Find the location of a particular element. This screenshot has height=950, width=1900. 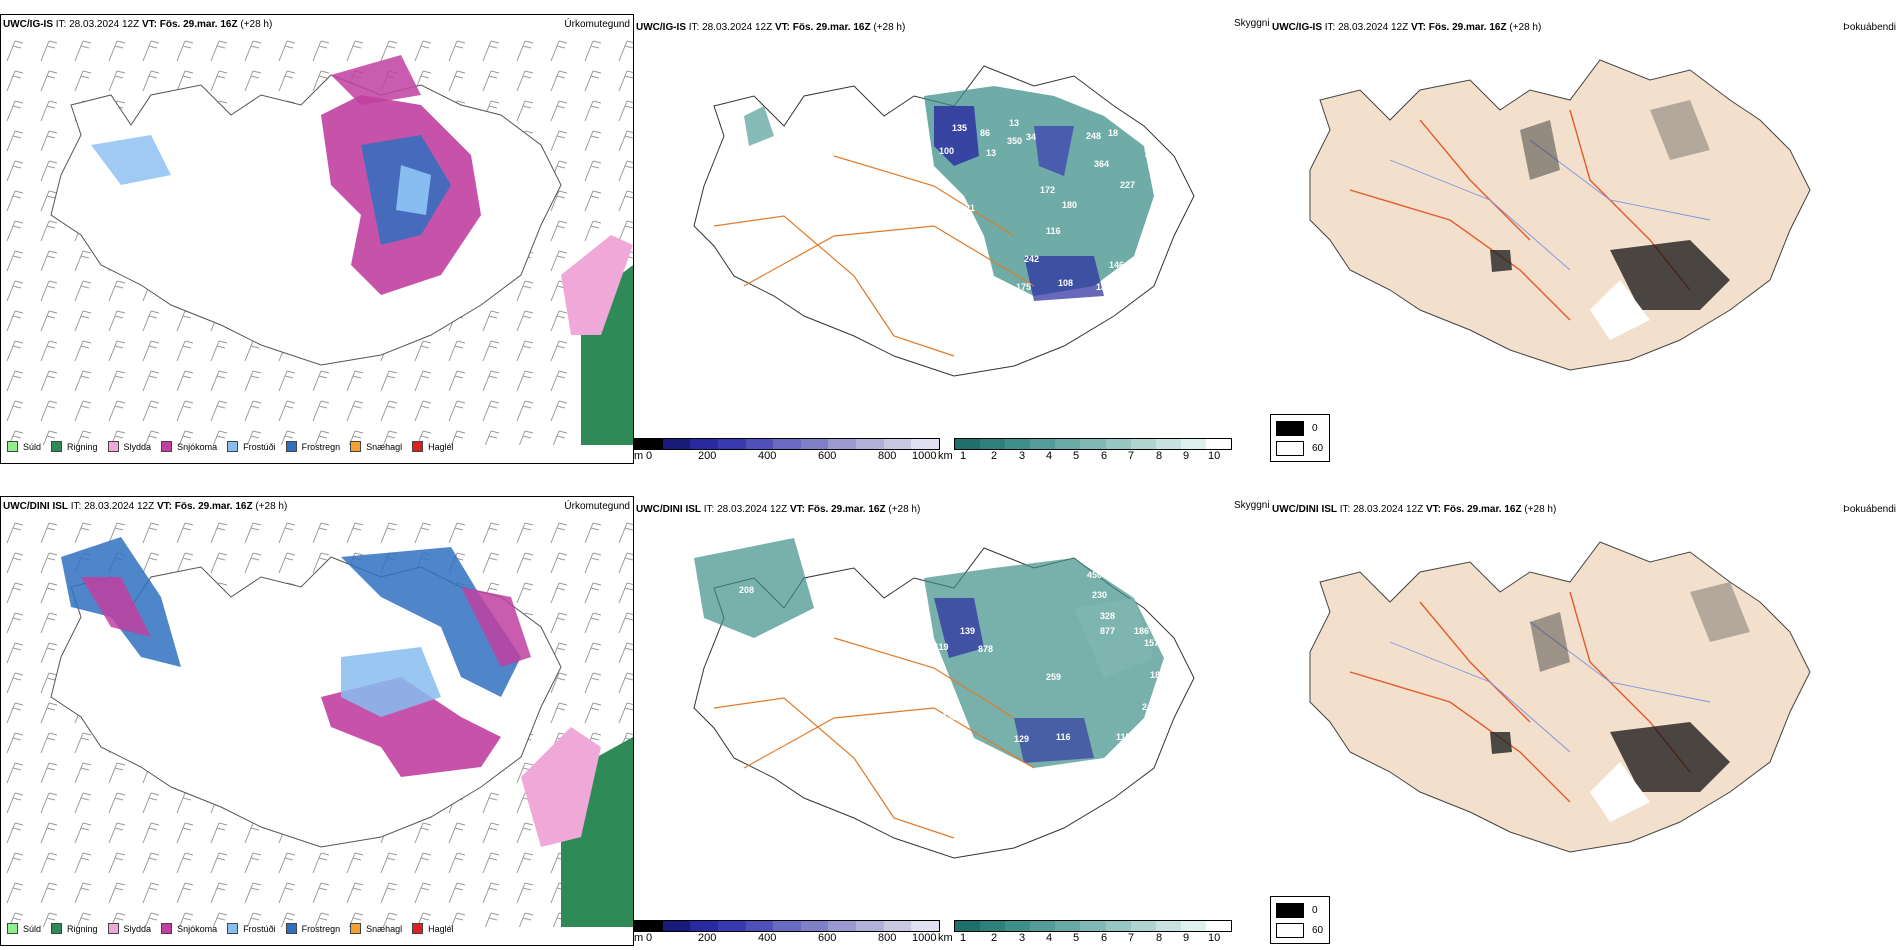

peak-label: 135 is located at coordinates (959, 128).